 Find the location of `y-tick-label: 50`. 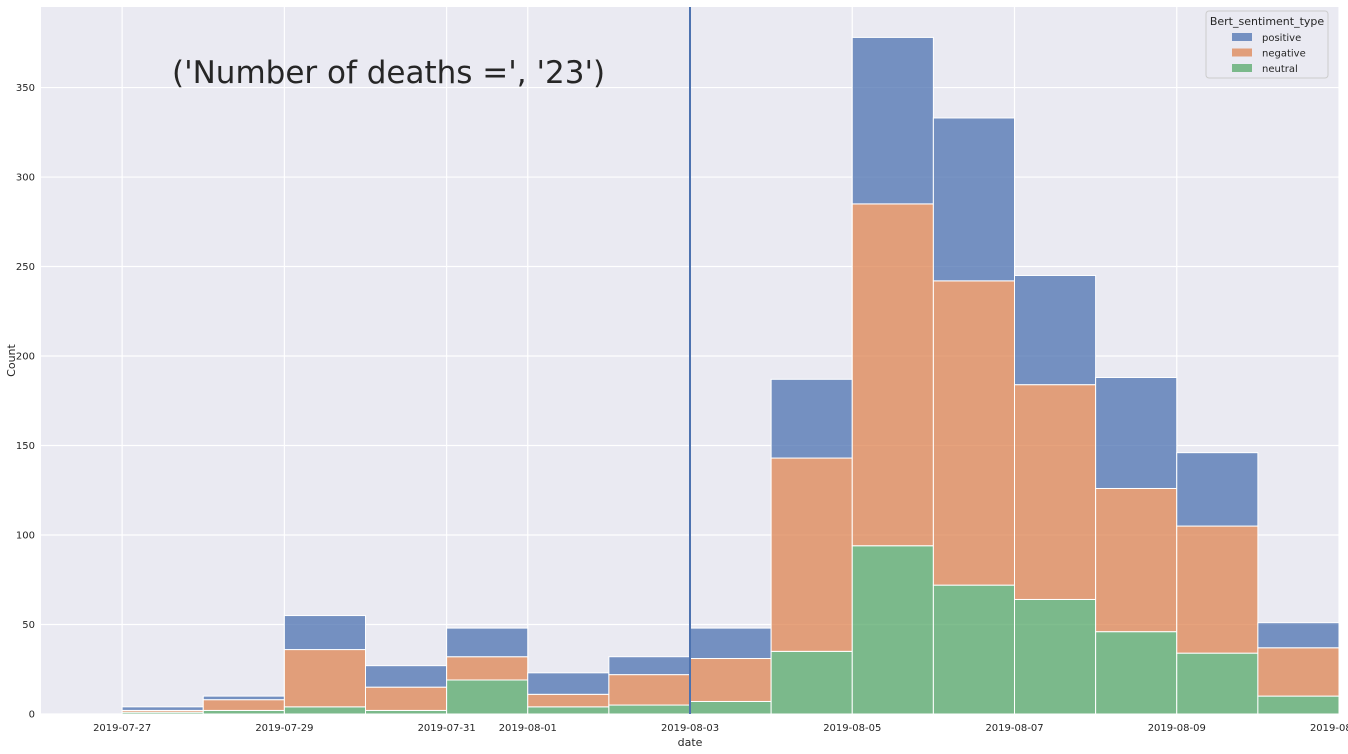

y-tick-label: 50 is located at coordinates (28, 625).